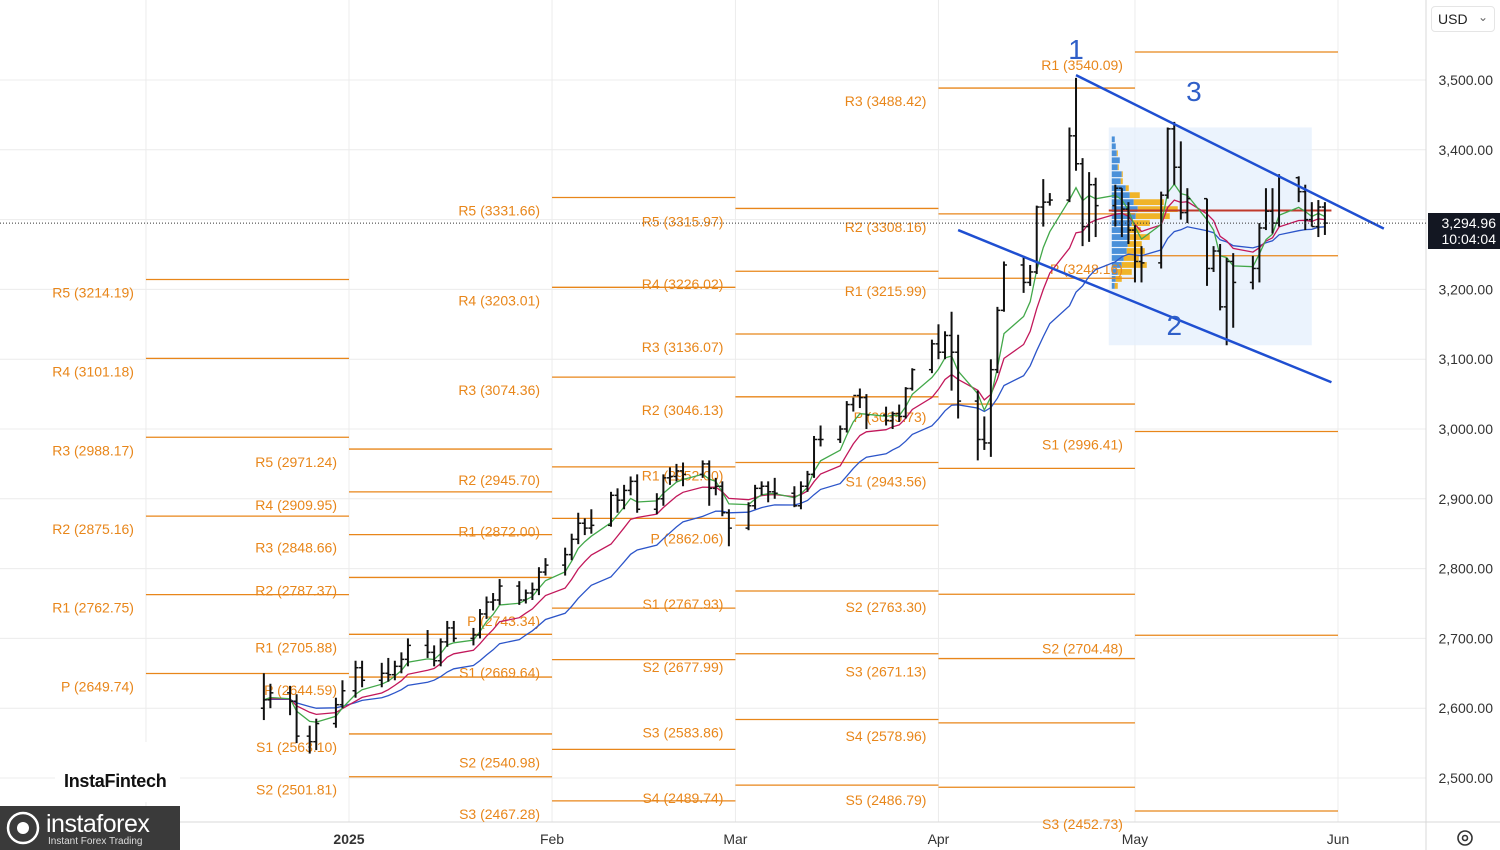 This screenshot has width=1500, height=850. What do you see at coordinates (1082, 65) in the screenshot?
I see `pivot-level-label: R1 (3540.09)` at bounding box center [1082, 65].